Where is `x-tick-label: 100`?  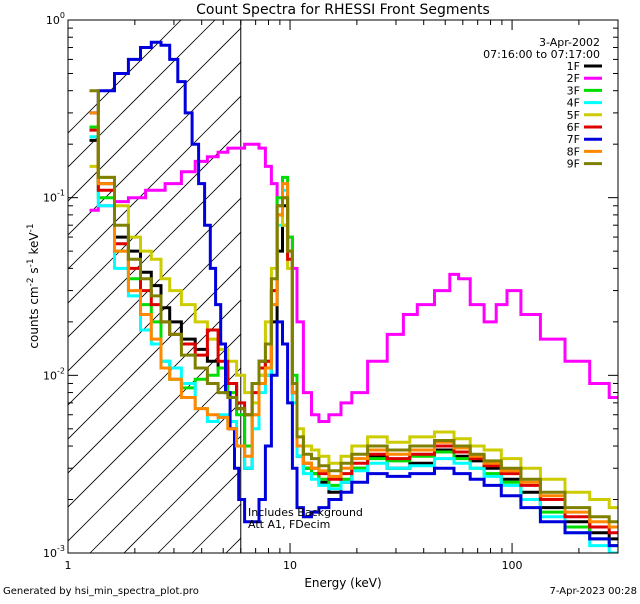
x-tick-label: 100 is located at coordinates (512, 565).